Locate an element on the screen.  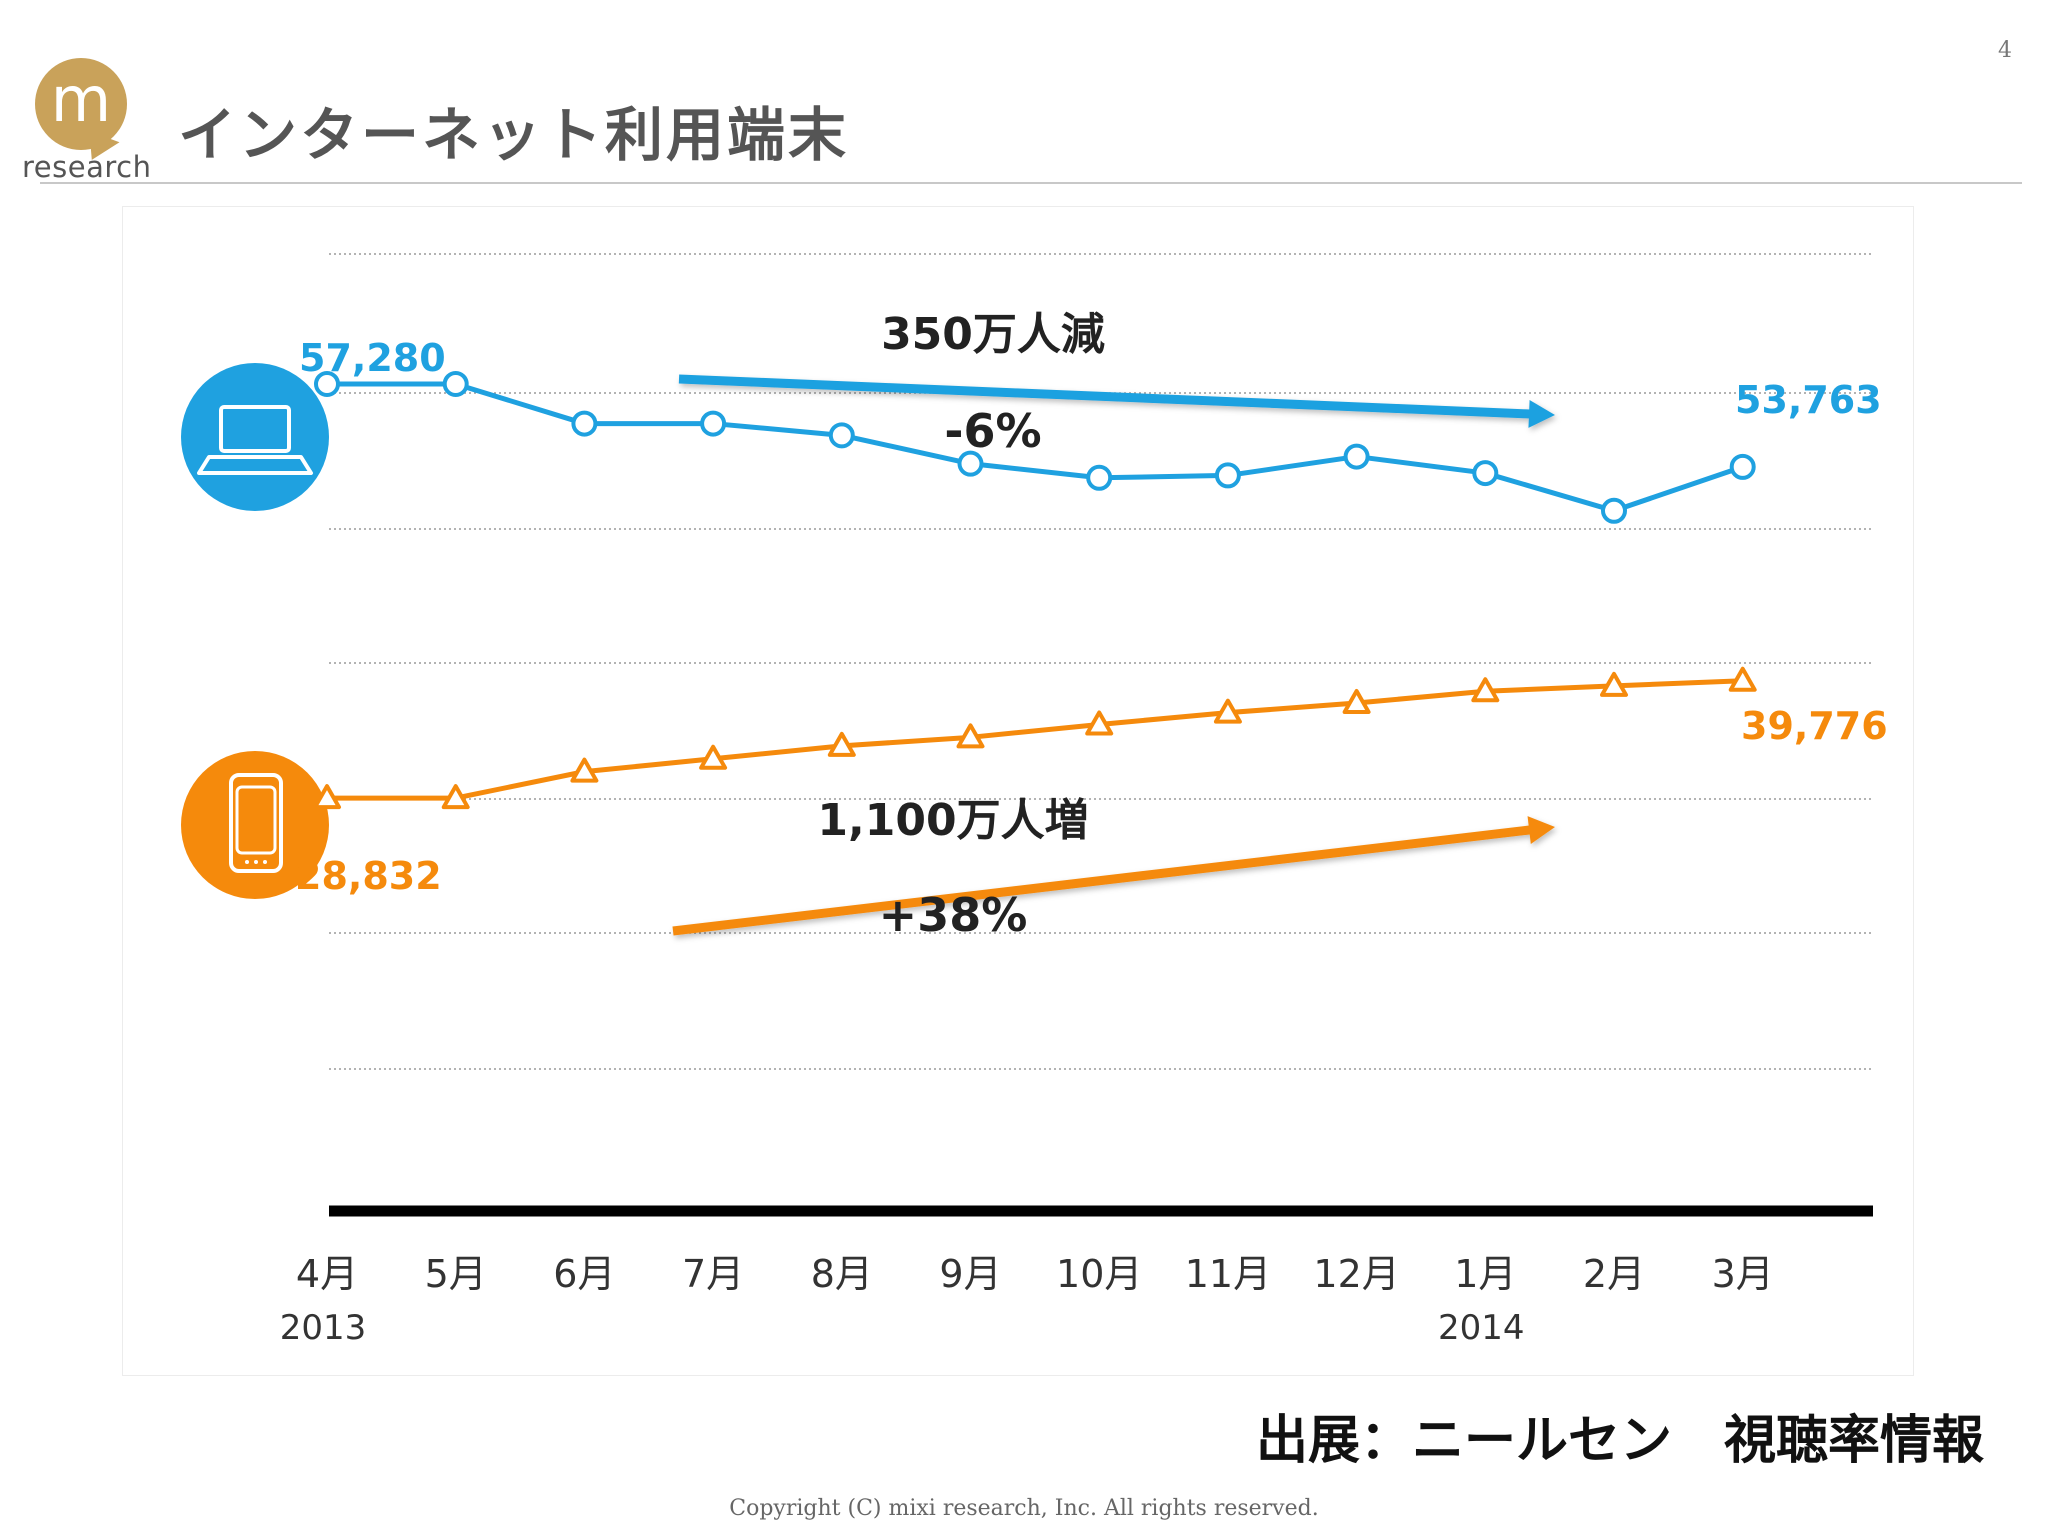
x-axis: 4月 5月 6月 7月 8月 9月 10月 11月 12月 1月 2月 3月 2013 2014 is located at coordinates (1027, 1300).